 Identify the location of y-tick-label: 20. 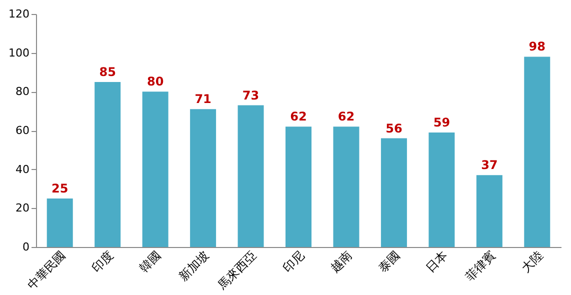
(23, 208).